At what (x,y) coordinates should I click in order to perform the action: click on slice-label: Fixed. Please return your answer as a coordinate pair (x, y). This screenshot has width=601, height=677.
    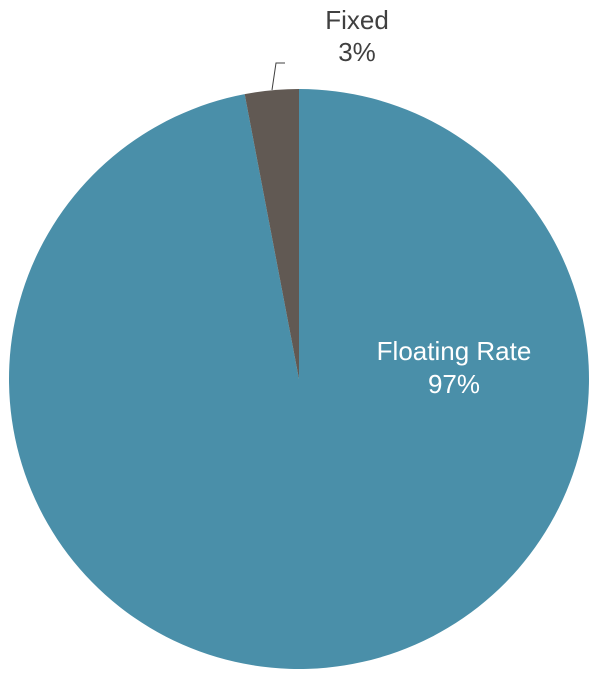
    Looking at the image, I should click on (357, 20).